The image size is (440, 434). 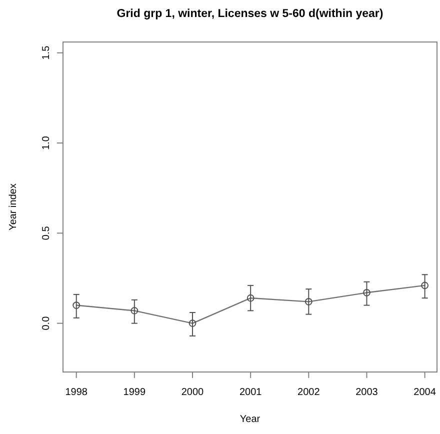 What do you see at coordinates (46, 233) in the screenshot?
I see `y-tick-label: 0.5` at bounding box center [46, 233].